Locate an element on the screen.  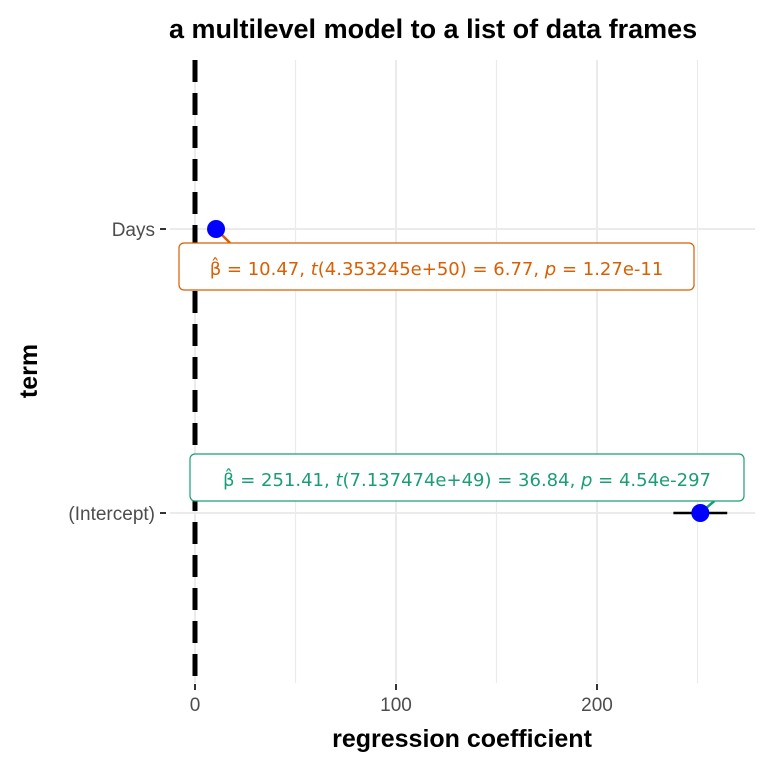
x-axis-title: regression coefficient is located at coordinates (462, 739).